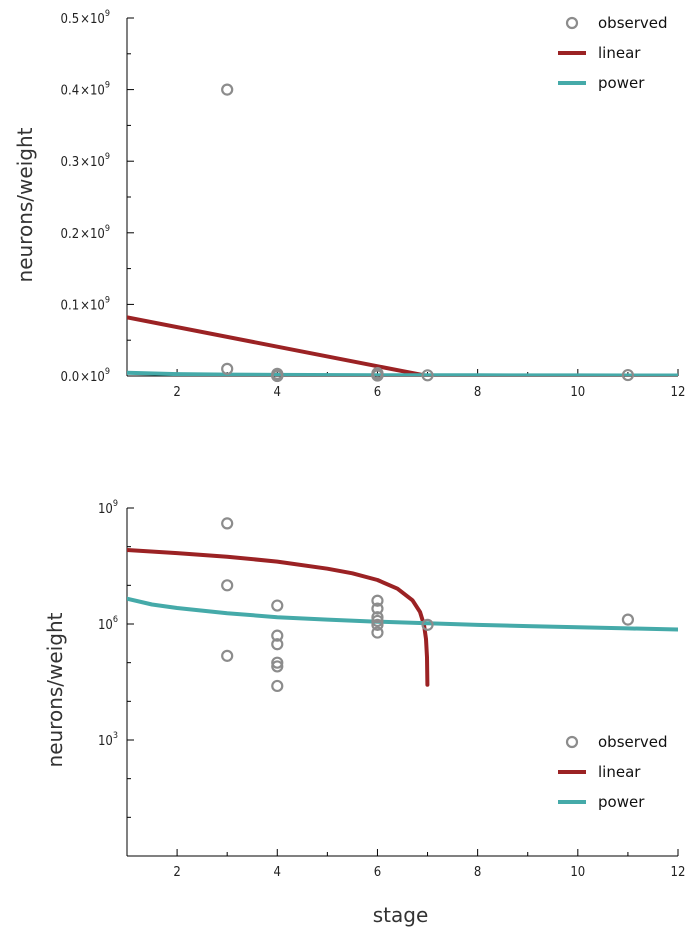 The height and width of the screenshot is (935, 698). I want to click on y-tick-label: 0.5×10⁹, so click(85, 18).